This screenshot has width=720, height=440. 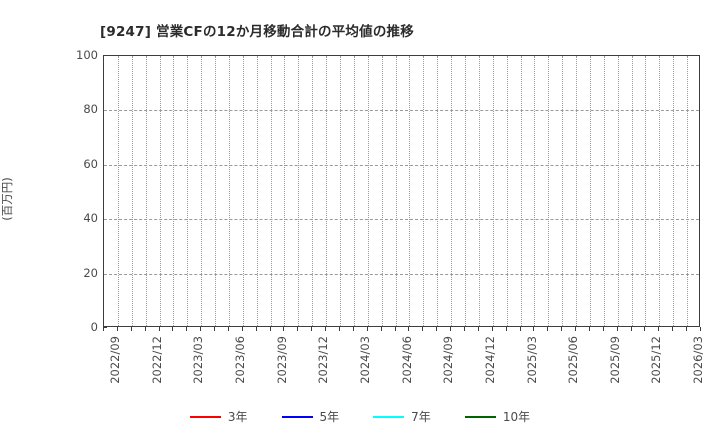 I want to click on y-axis-tick-label: 0, so click(x=94, y=327).